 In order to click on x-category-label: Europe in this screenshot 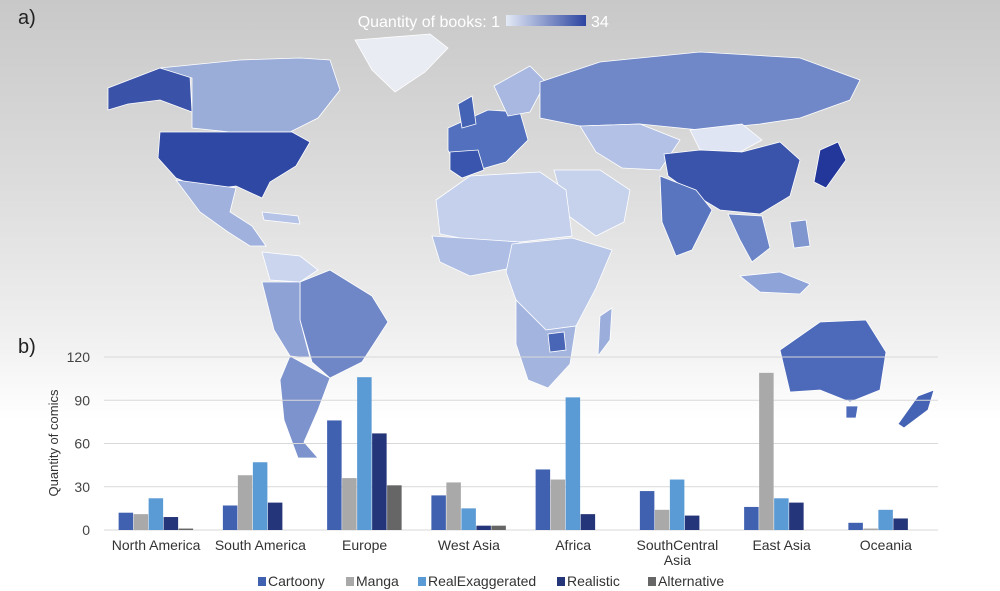, I will do `click(364, 545)`.